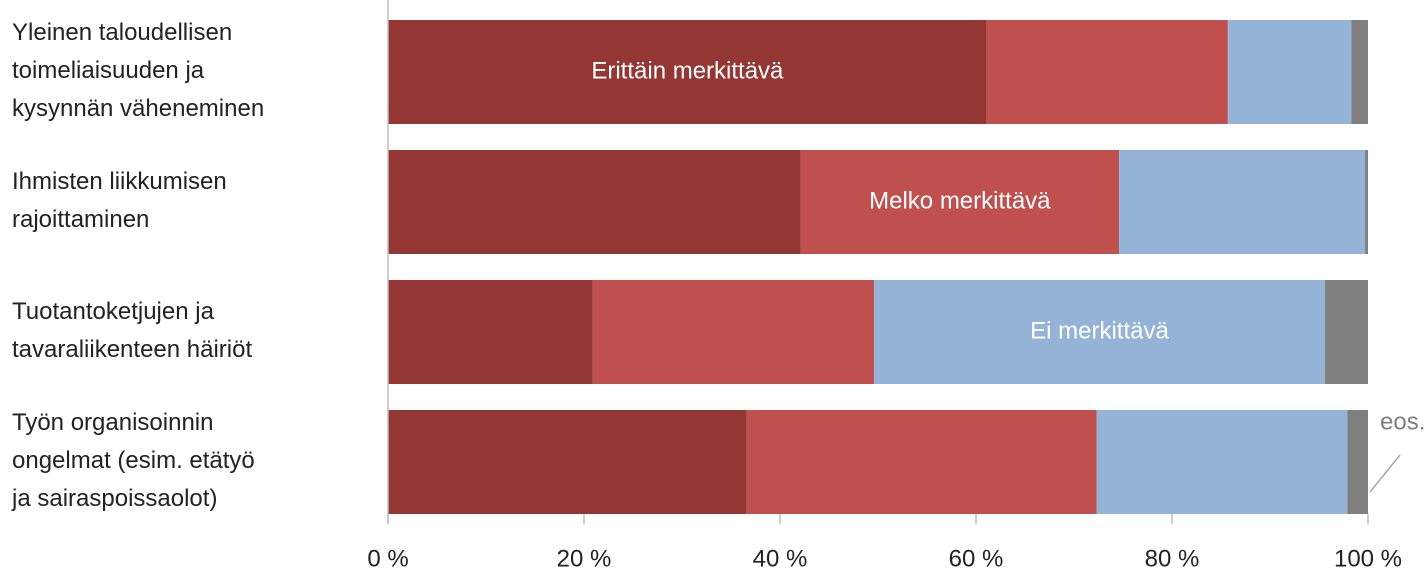 This screenshot has height=582, width=1426. Describe the element at coordinates (1385, 473) in the screenshot. I see `leader-line` at that location.